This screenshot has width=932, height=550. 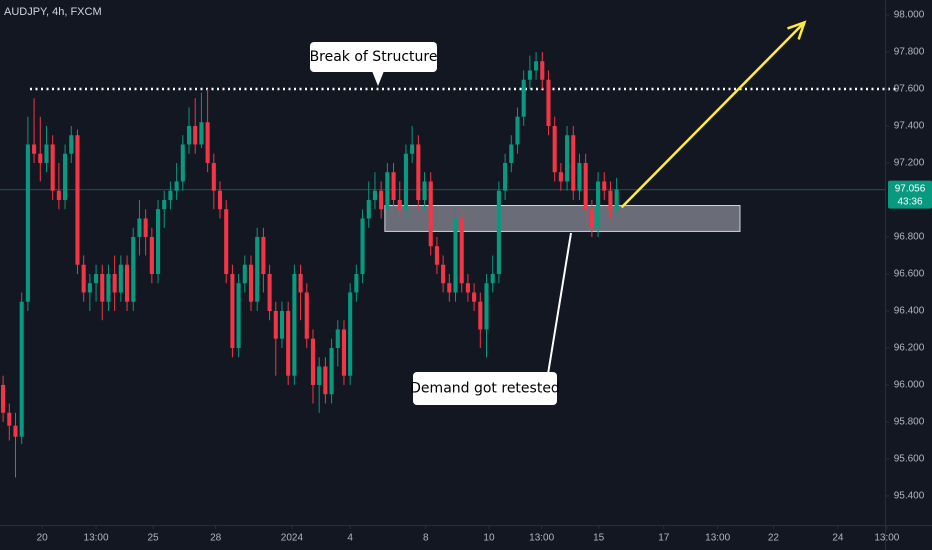 What do you see at coordinates (909, 385) in the screenshot?
I see `y-tick-label: 96.000` at bounding box center [909, 385].